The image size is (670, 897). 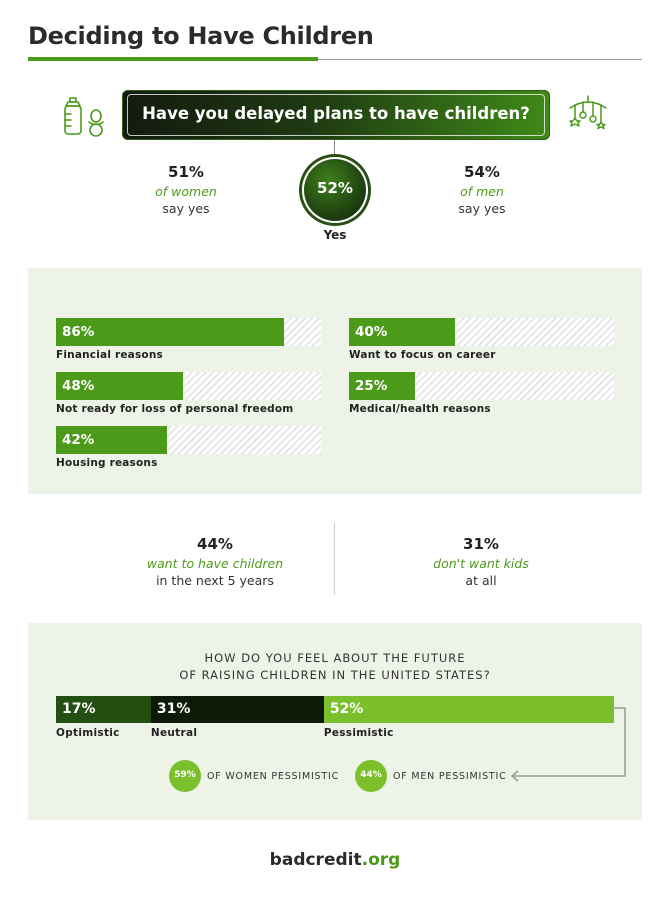 I want to click on reason-bar-label: Financial reasons, so click(x=109, y=355).